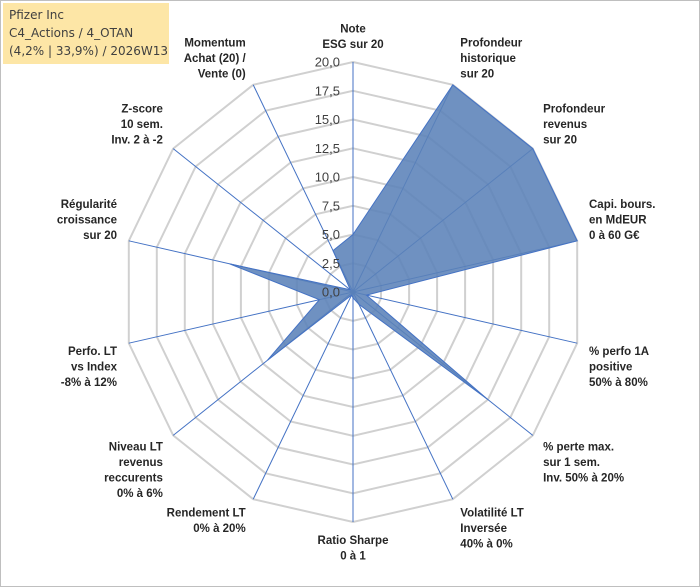  What do you see at coordinates (219, 529) in the screenshot?
I see `axis-label-line: 0% à 20%` at bounding box center [219, 529].